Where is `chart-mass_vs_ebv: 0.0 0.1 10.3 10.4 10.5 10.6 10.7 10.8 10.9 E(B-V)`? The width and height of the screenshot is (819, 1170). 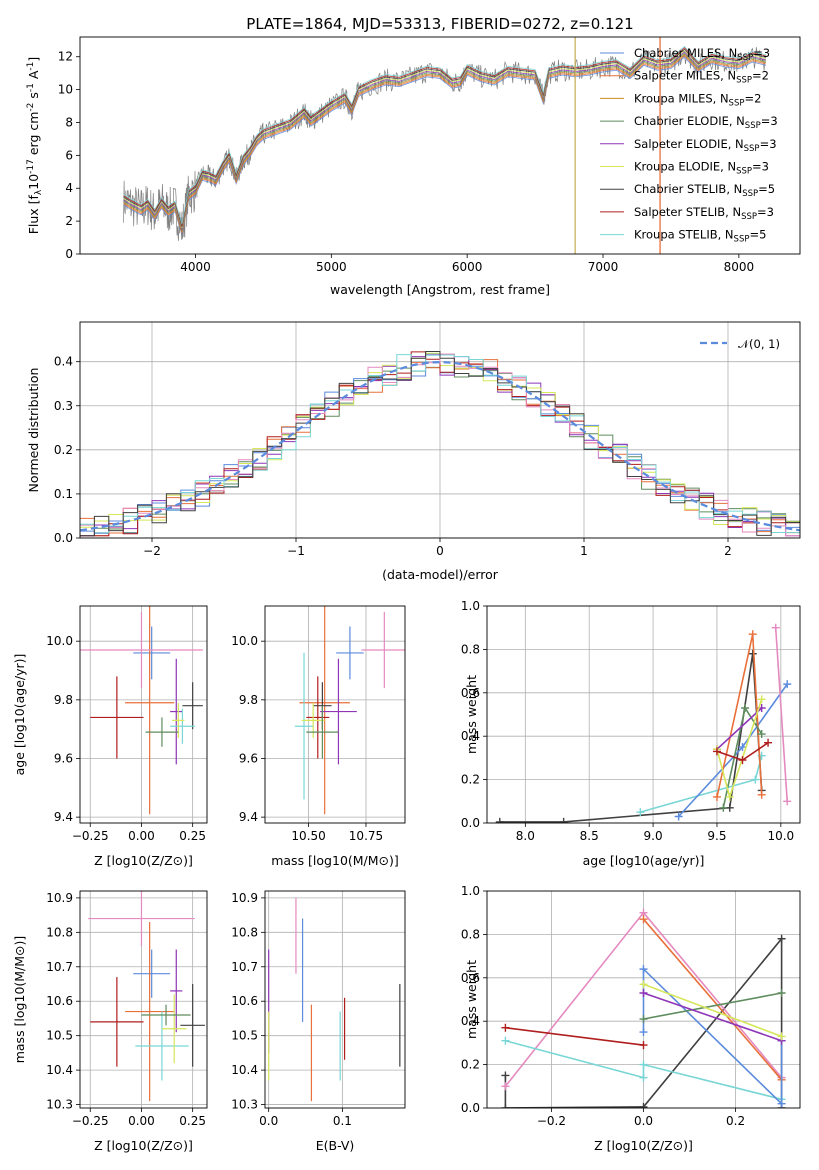 chart-mass_vs_ebv: 0.0 0.1 10.3 10.4 10.5 10.6 10.7 10.8 10.9 E(B-V) is located at coordinates (318, 1021).